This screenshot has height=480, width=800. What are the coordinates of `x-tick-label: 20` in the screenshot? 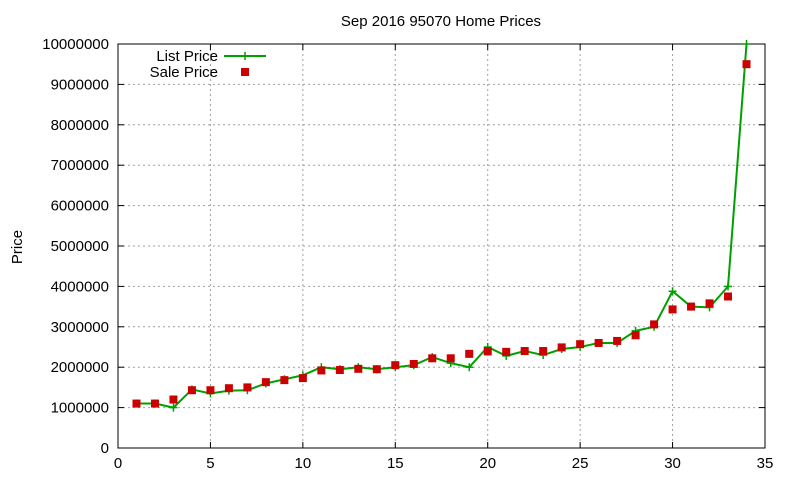 It's located at (487, 463).